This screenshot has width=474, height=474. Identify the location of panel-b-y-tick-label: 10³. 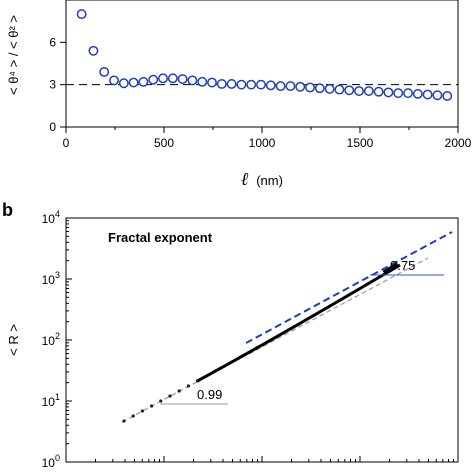
(51, 278).